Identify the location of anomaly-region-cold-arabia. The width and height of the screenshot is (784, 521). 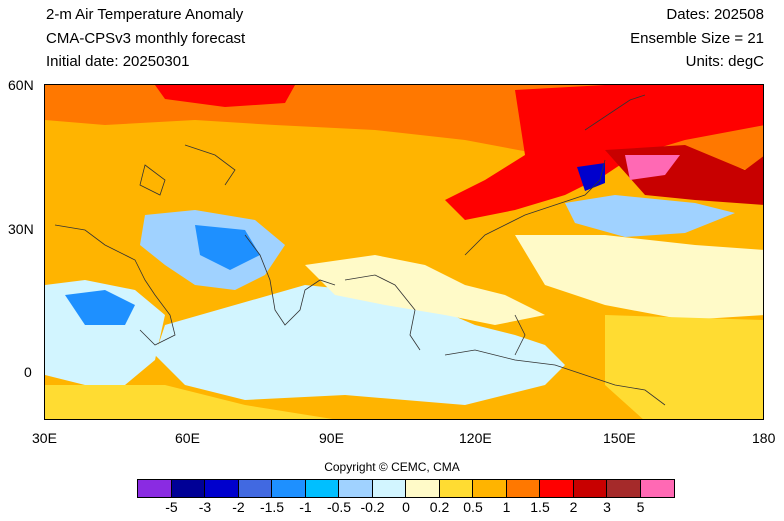
(100, 307).